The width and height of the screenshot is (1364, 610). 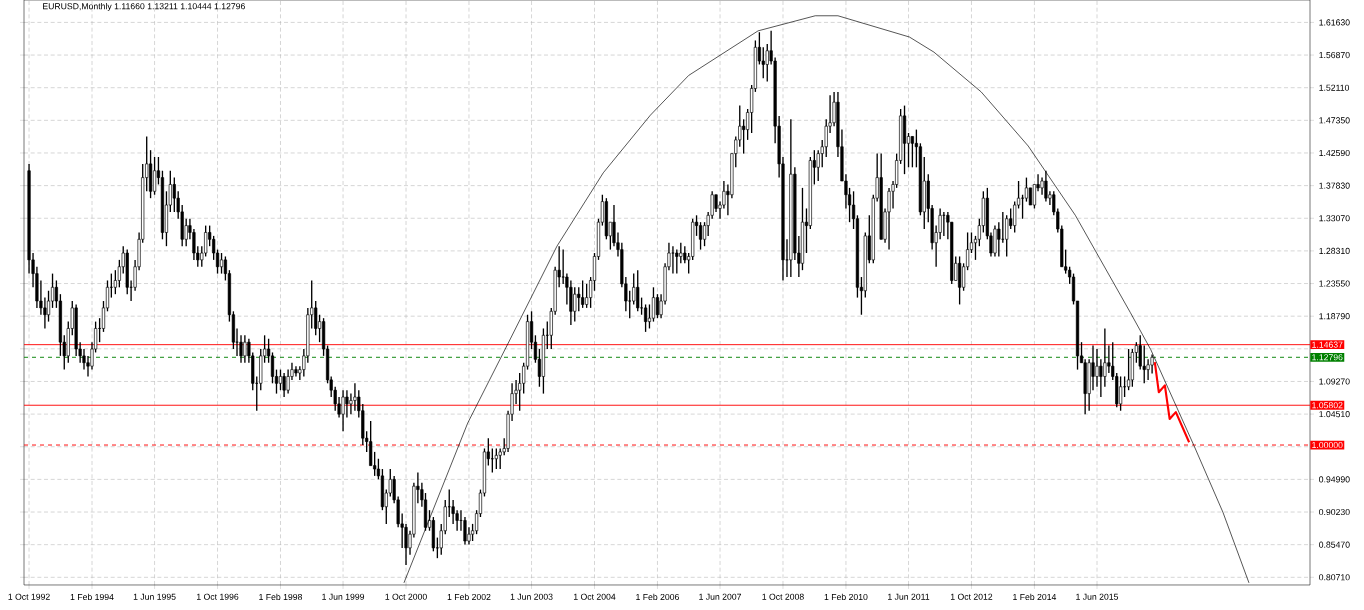 What do you see at coordinates (1334, 544) in the screenshot?
I see `y-tick-label: 0.85470` at bounding box center [1334, 544].